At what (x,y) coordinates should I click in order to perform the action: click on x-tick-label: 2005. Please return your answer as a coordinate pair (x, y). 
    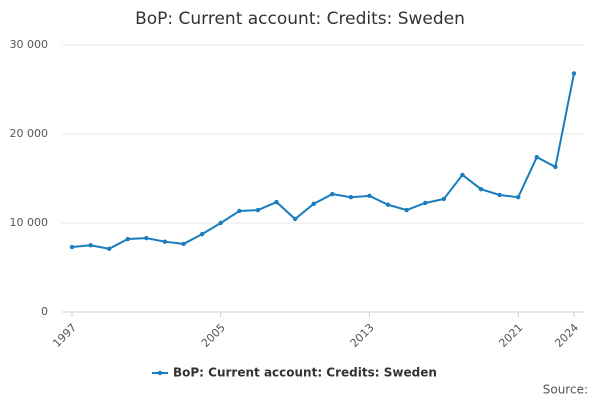
    Looking at the image, I should click on (213, 335).